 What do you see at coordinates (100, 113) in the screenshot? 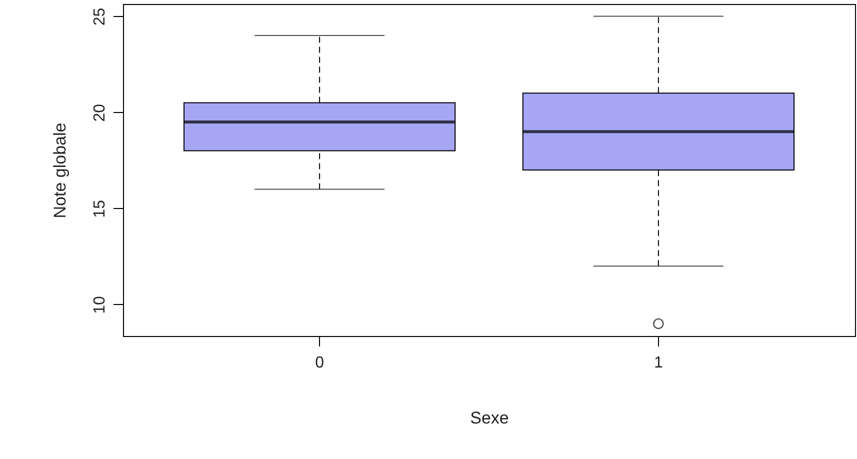
I see `y-tick-label: 20` at bounding box center [100, 113].